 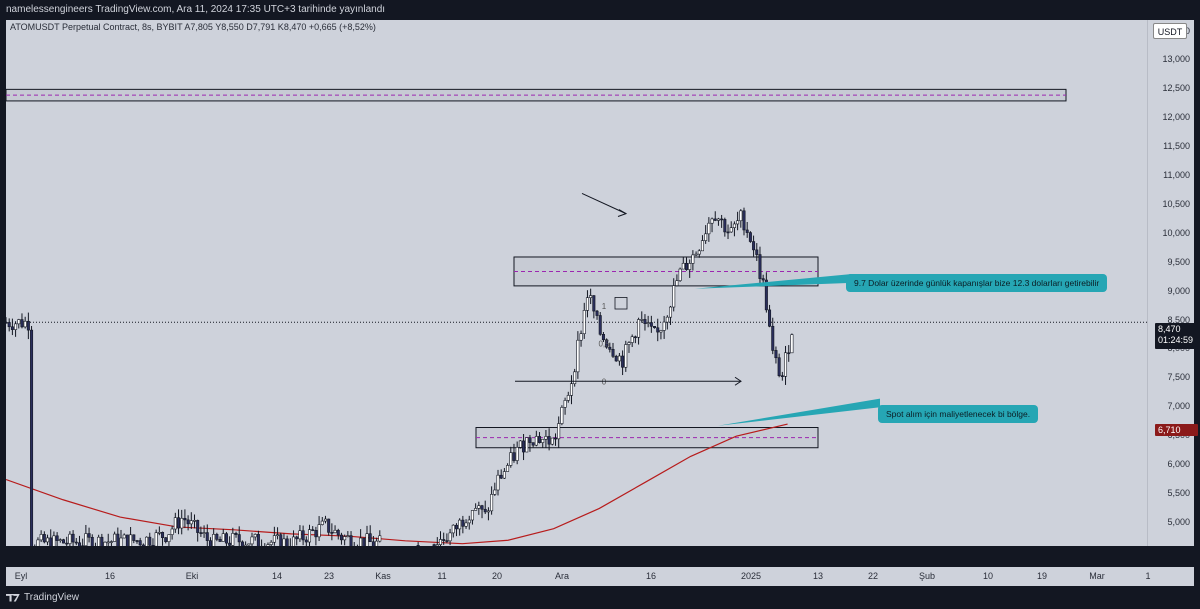 I want to click on current-price-value: 8,470, so click(x=1169, y=329).